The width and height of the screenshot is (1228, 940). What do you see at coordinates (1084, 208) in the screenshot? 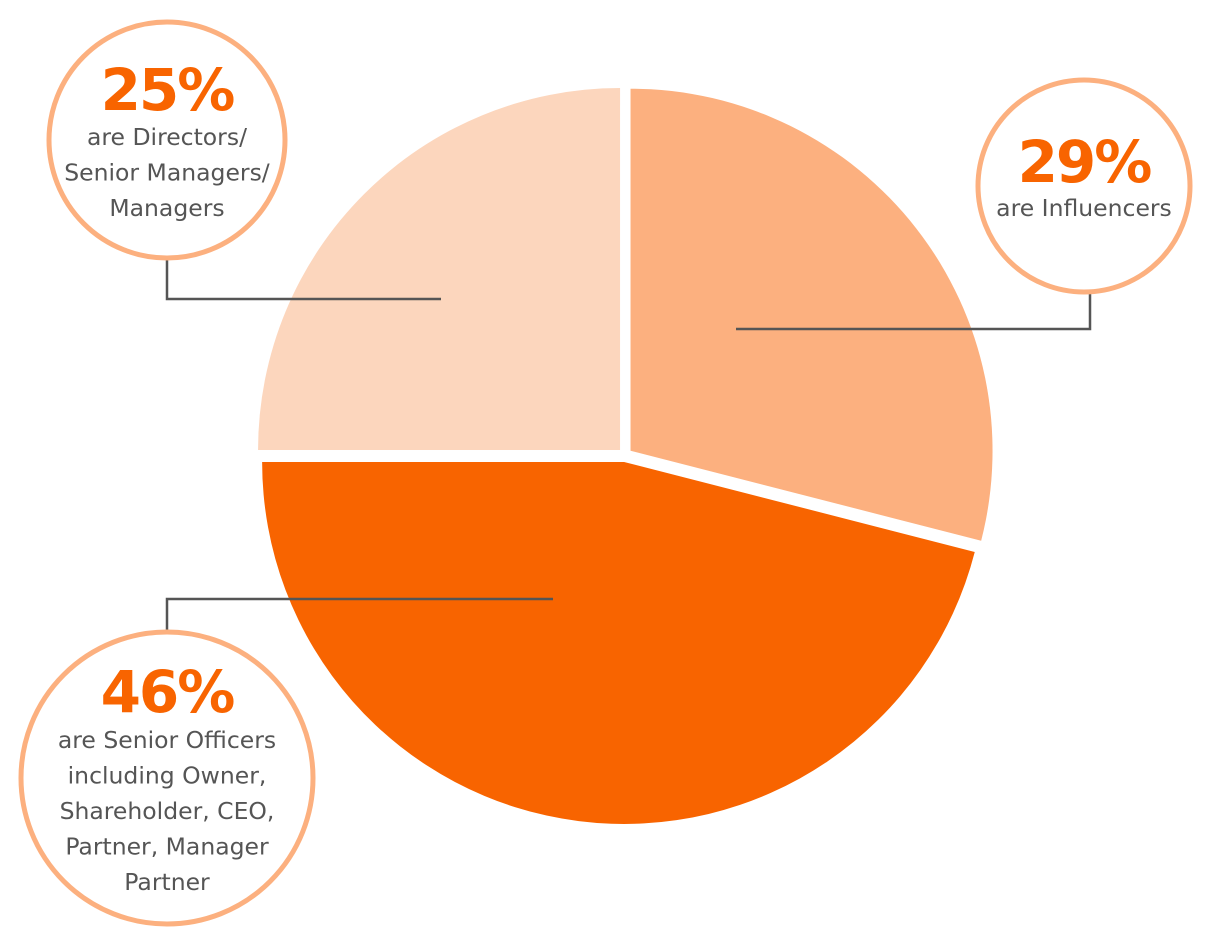
I see `callout-text-1-1: are Influencers` at bounding box center [1084, 208].